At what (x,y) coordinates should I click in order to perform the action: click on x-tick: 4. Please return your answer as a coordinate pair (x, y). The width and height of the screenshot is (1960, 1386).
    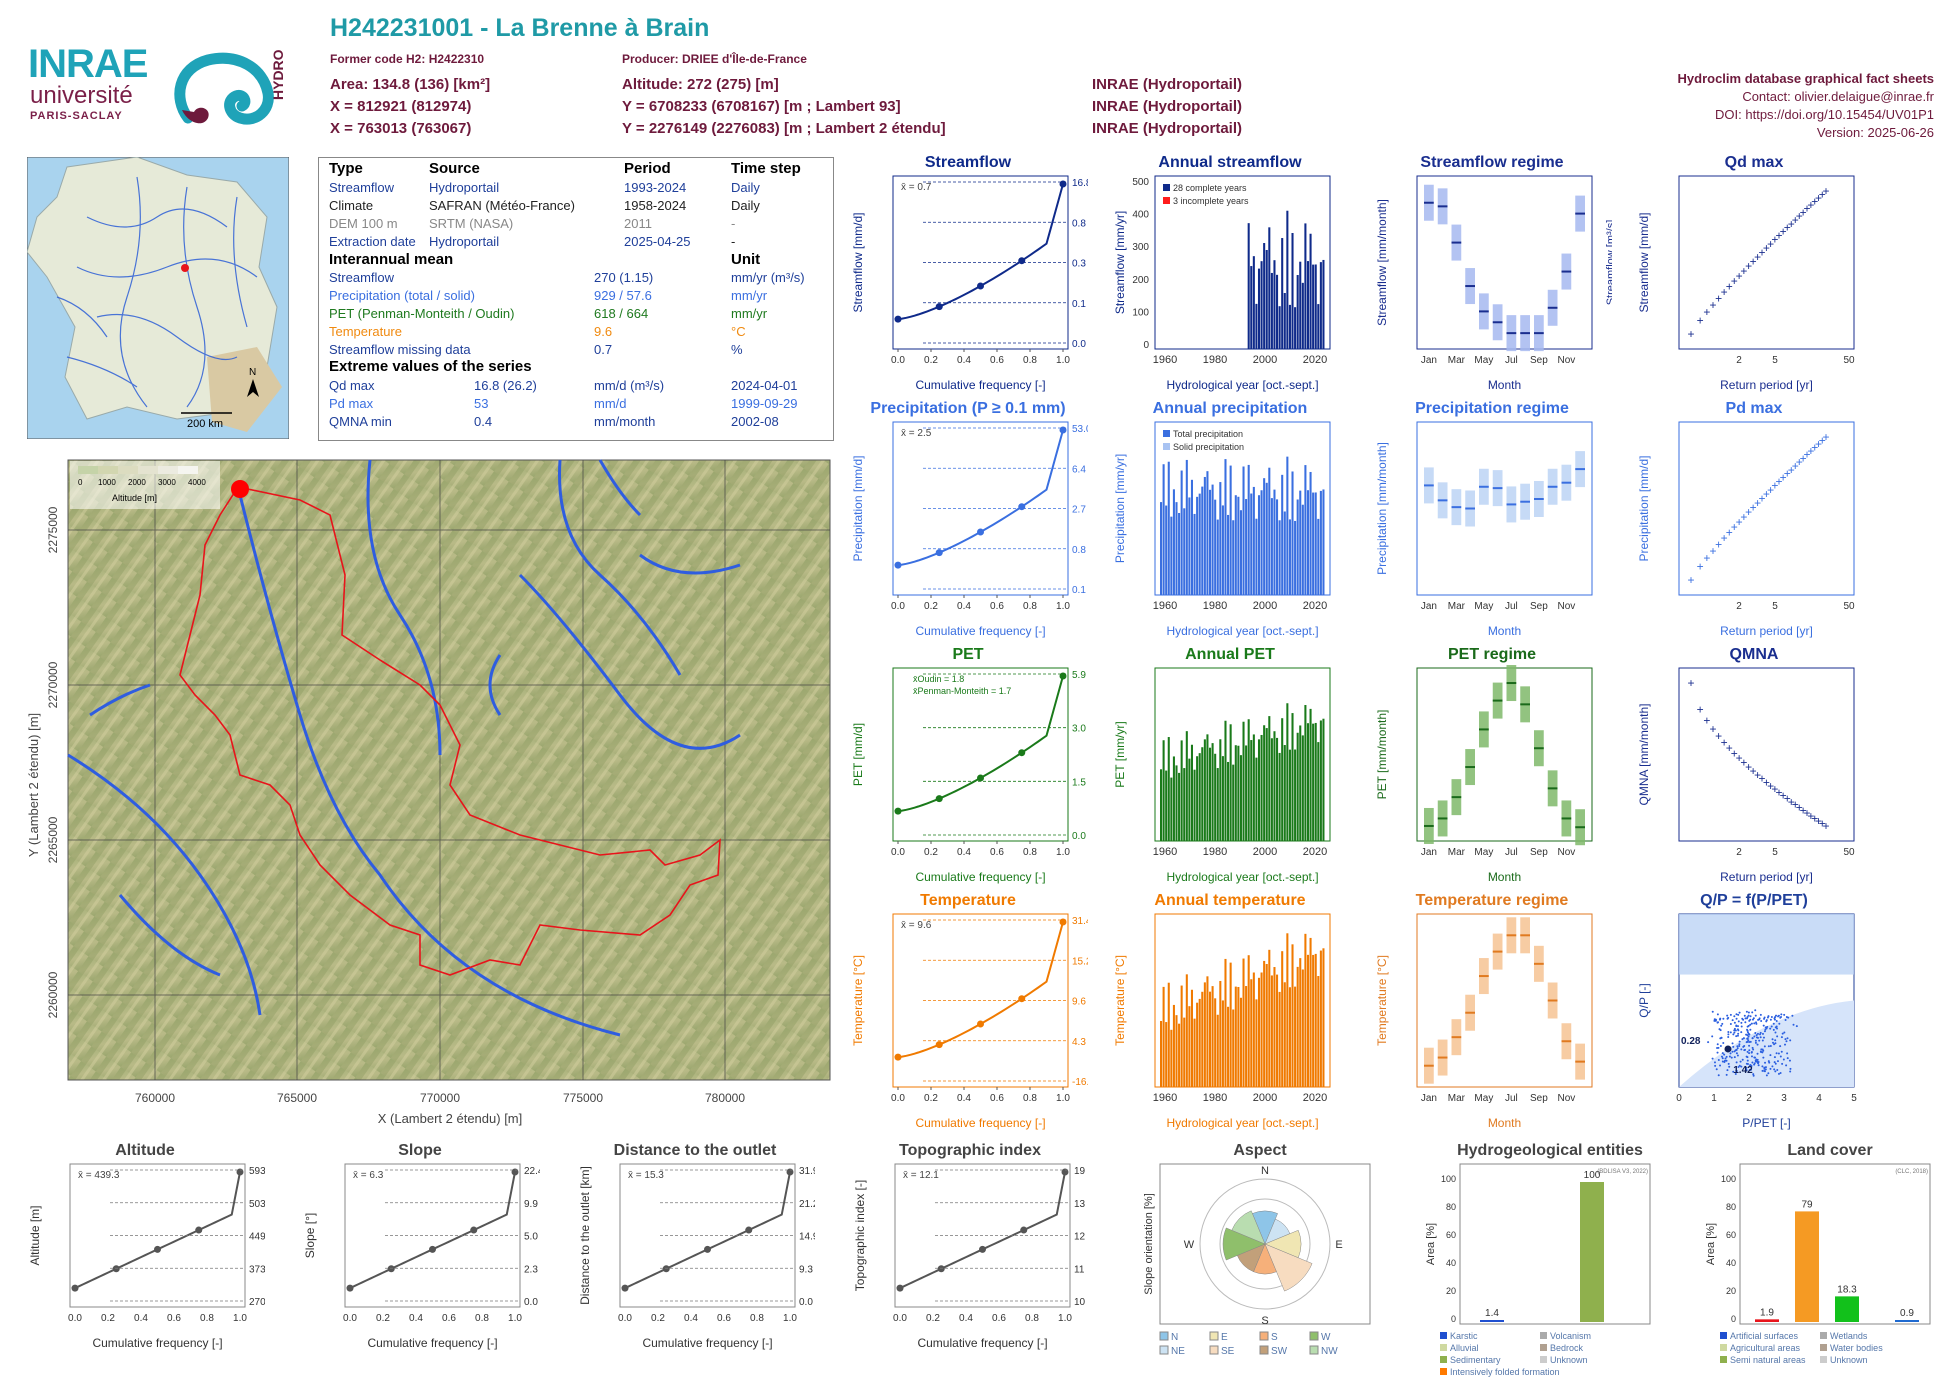
    Looking at the image, I should click on (1819, 1098).